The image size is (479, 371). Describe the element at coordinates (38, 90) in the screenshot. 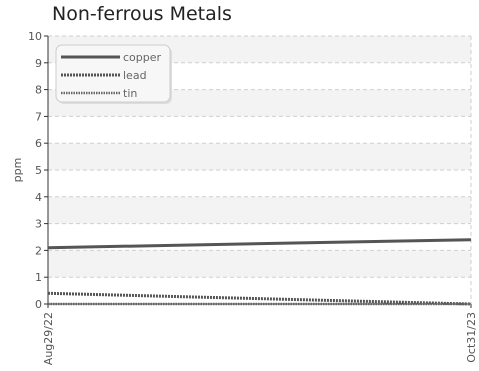

I see `y-tick-label: 8` at that location.